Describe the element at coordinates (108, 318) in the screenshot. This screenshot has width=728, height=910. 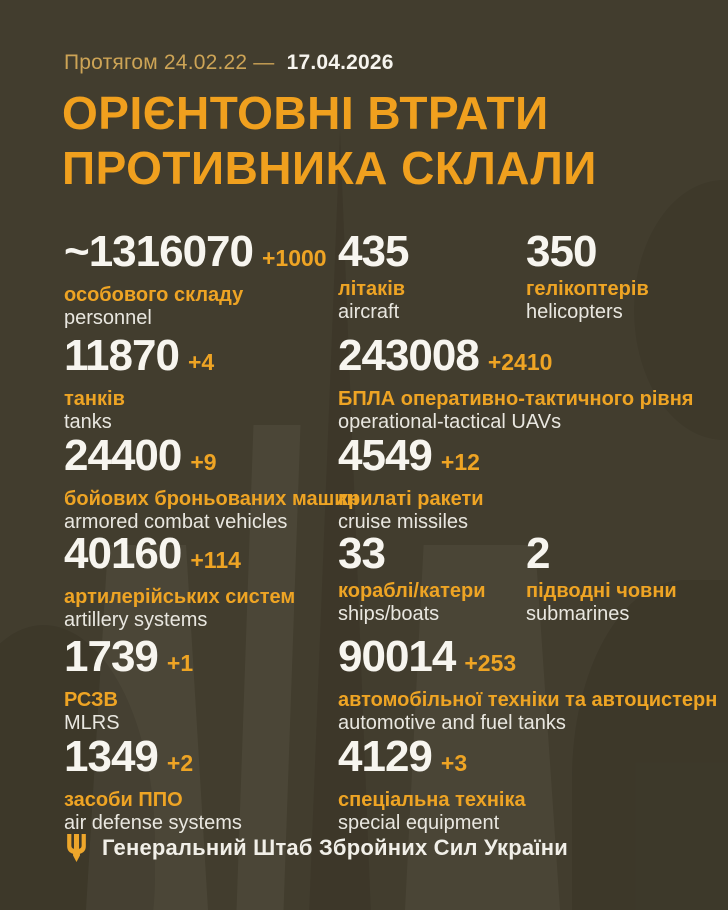
I see `stat-label-en: personnel` at that location.